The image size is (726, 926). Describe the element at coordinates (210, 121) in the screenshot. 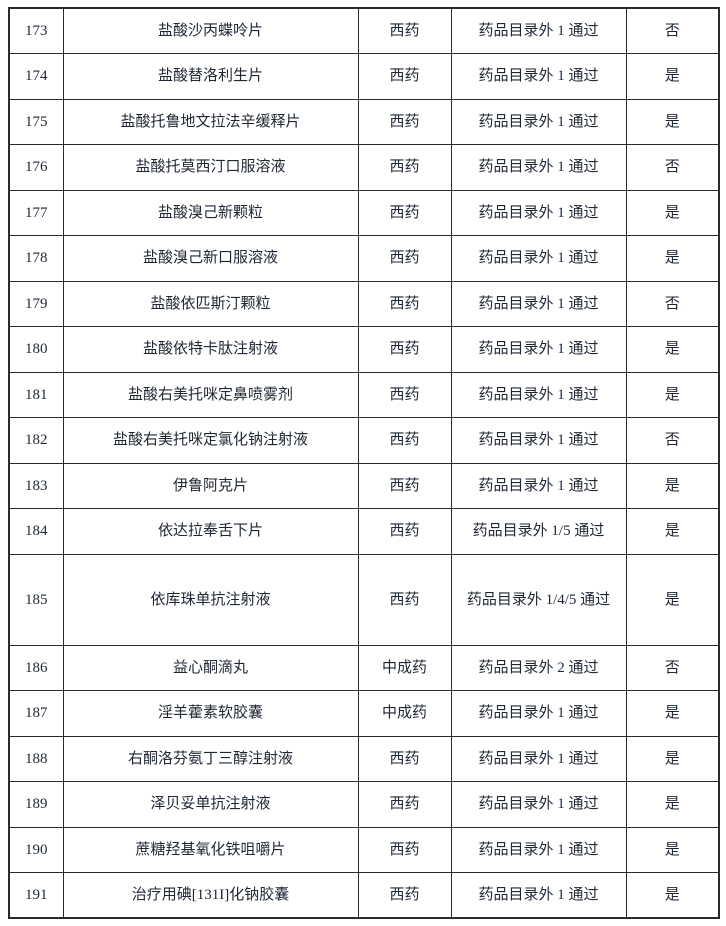

I see `cell-drug-name: 盐酸托鲁地文拉法辛缓释片` at that location.